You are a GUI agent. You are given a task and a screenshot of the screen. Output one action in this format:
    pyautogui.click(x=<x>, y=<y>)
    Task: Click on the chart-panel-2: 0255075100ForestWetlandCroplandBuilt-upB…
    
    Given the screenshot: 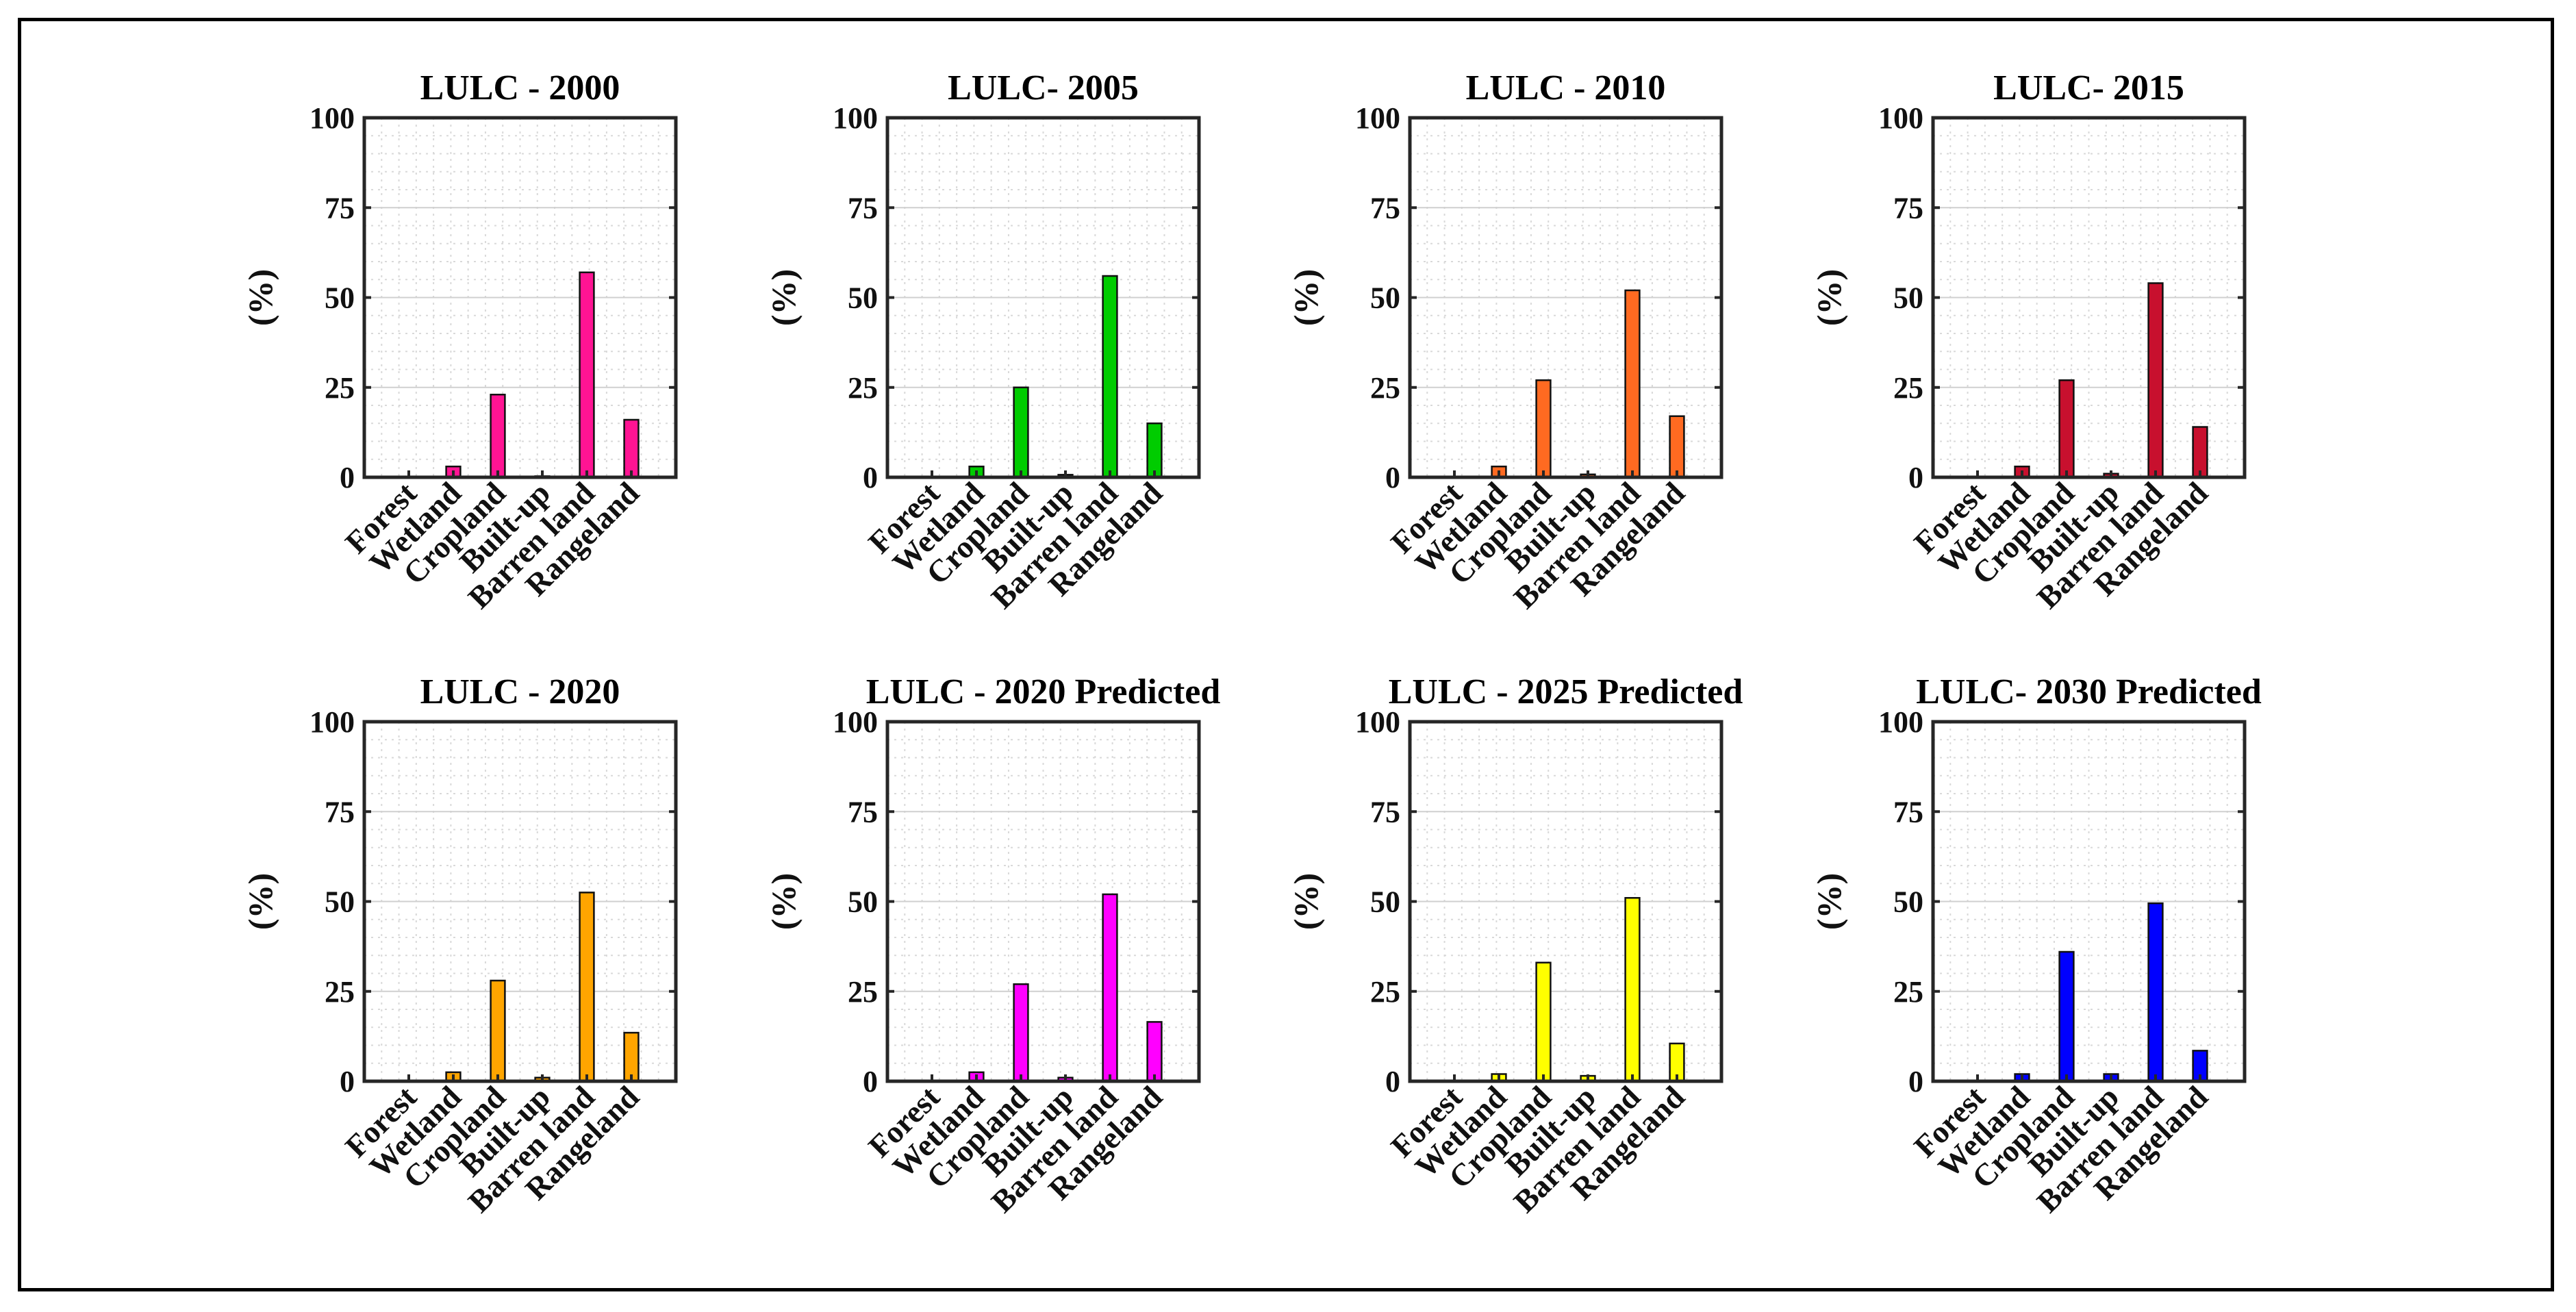 What is the action you would take?
    pyautogui.click(x=982, y=341)
    